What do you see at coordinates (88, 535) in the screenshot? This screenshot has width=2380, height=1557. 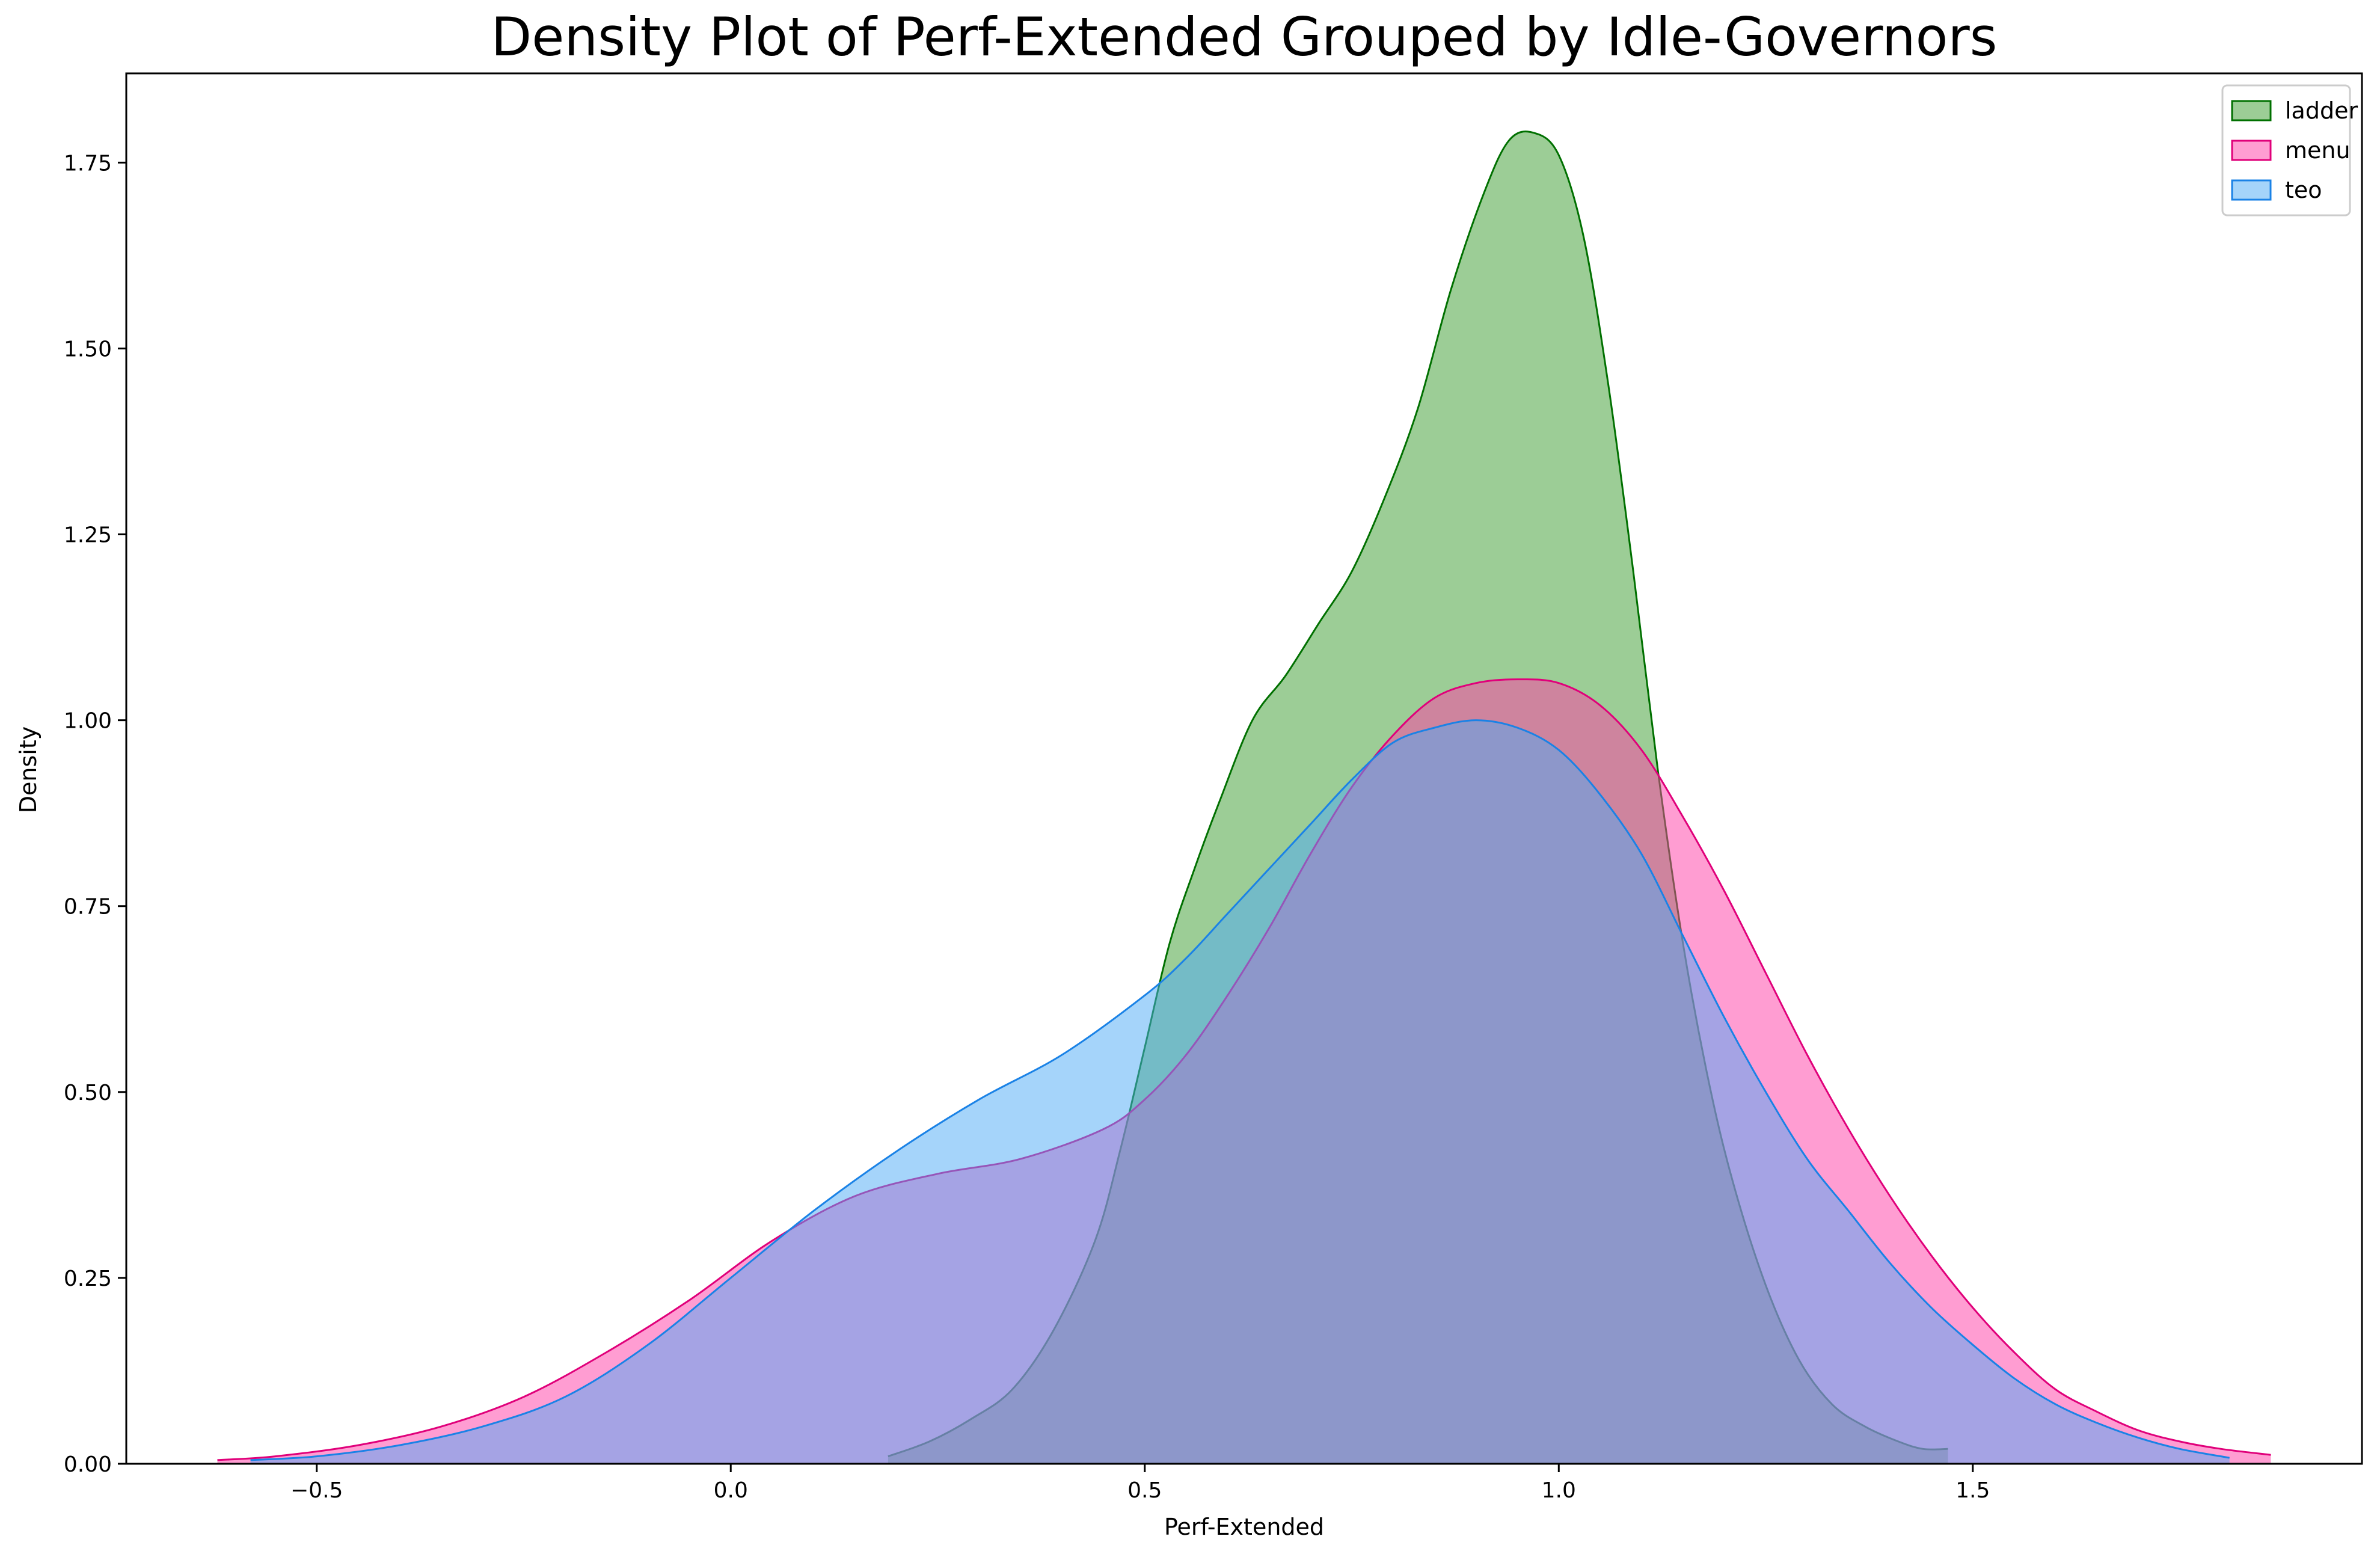 I see `y-tick-label: 1.25` at bounding box center [88, 535].